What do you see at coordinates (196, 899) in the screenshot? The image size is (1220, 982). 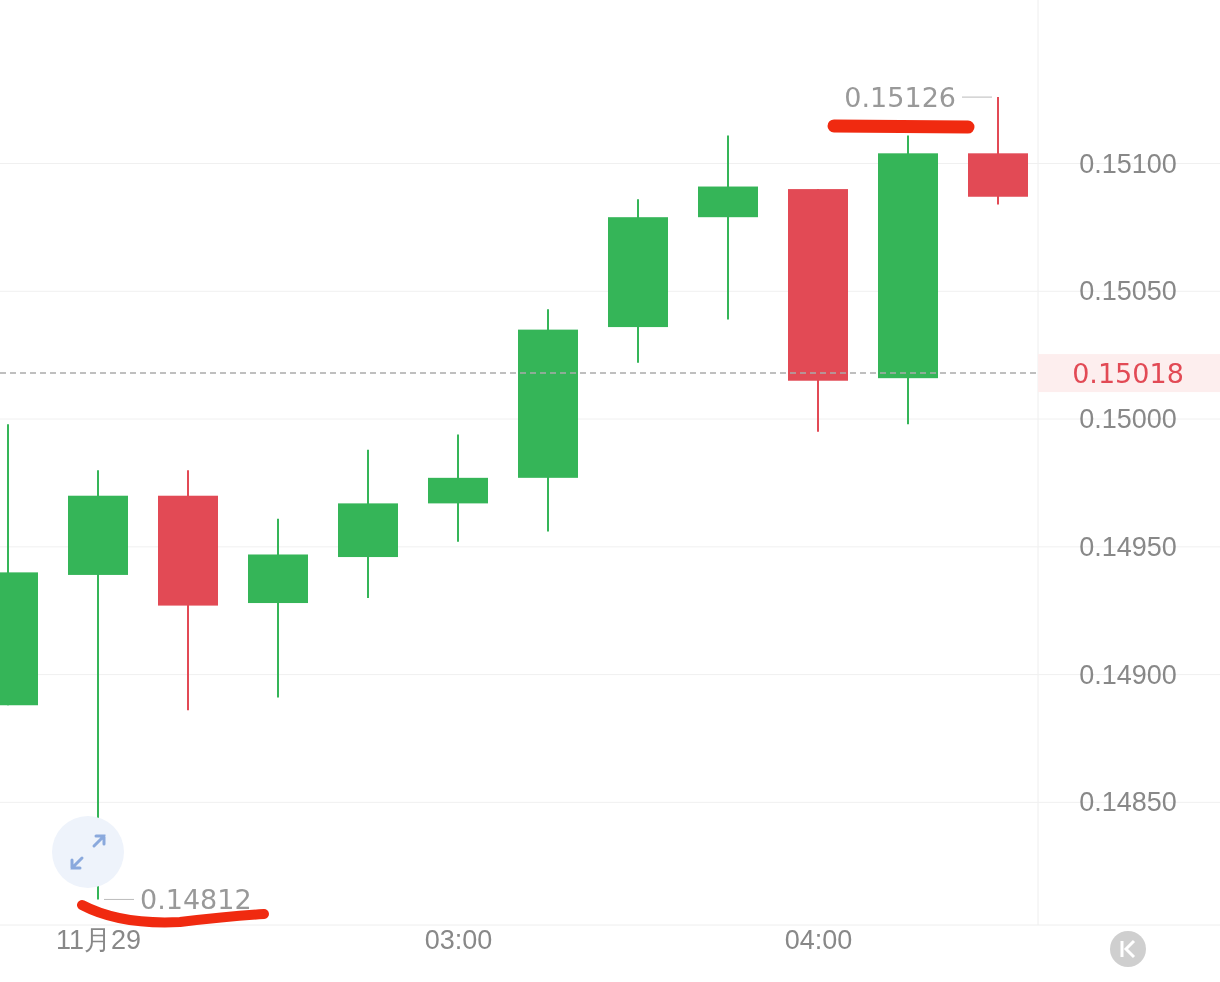 I see `annotation: 0.14812` at bounding box center [196, 899].